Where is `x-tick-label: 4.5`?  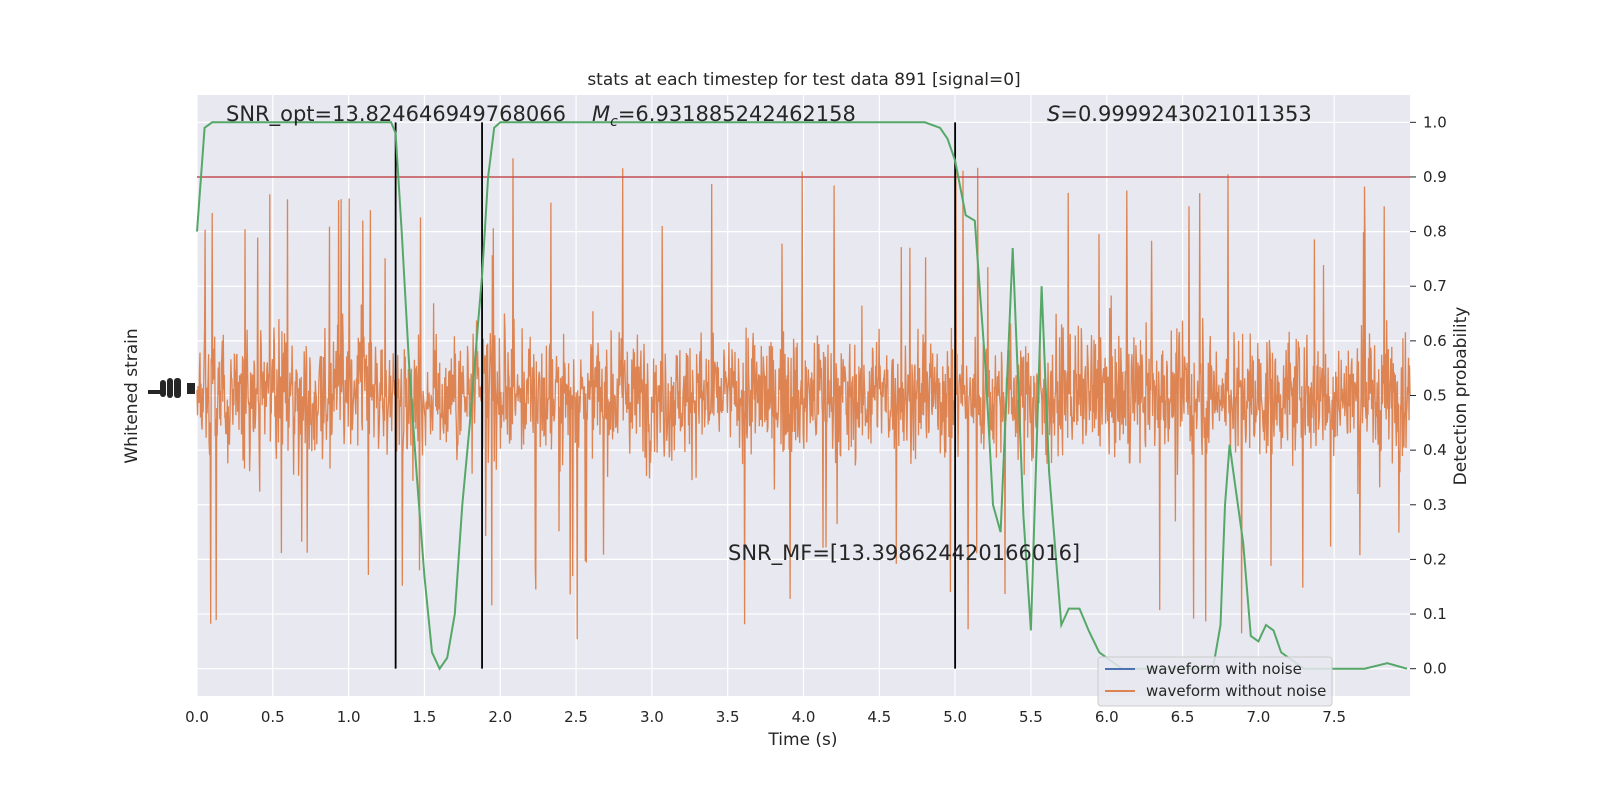
x-tick-label: 4.5 is located at coordinates (879, 717).